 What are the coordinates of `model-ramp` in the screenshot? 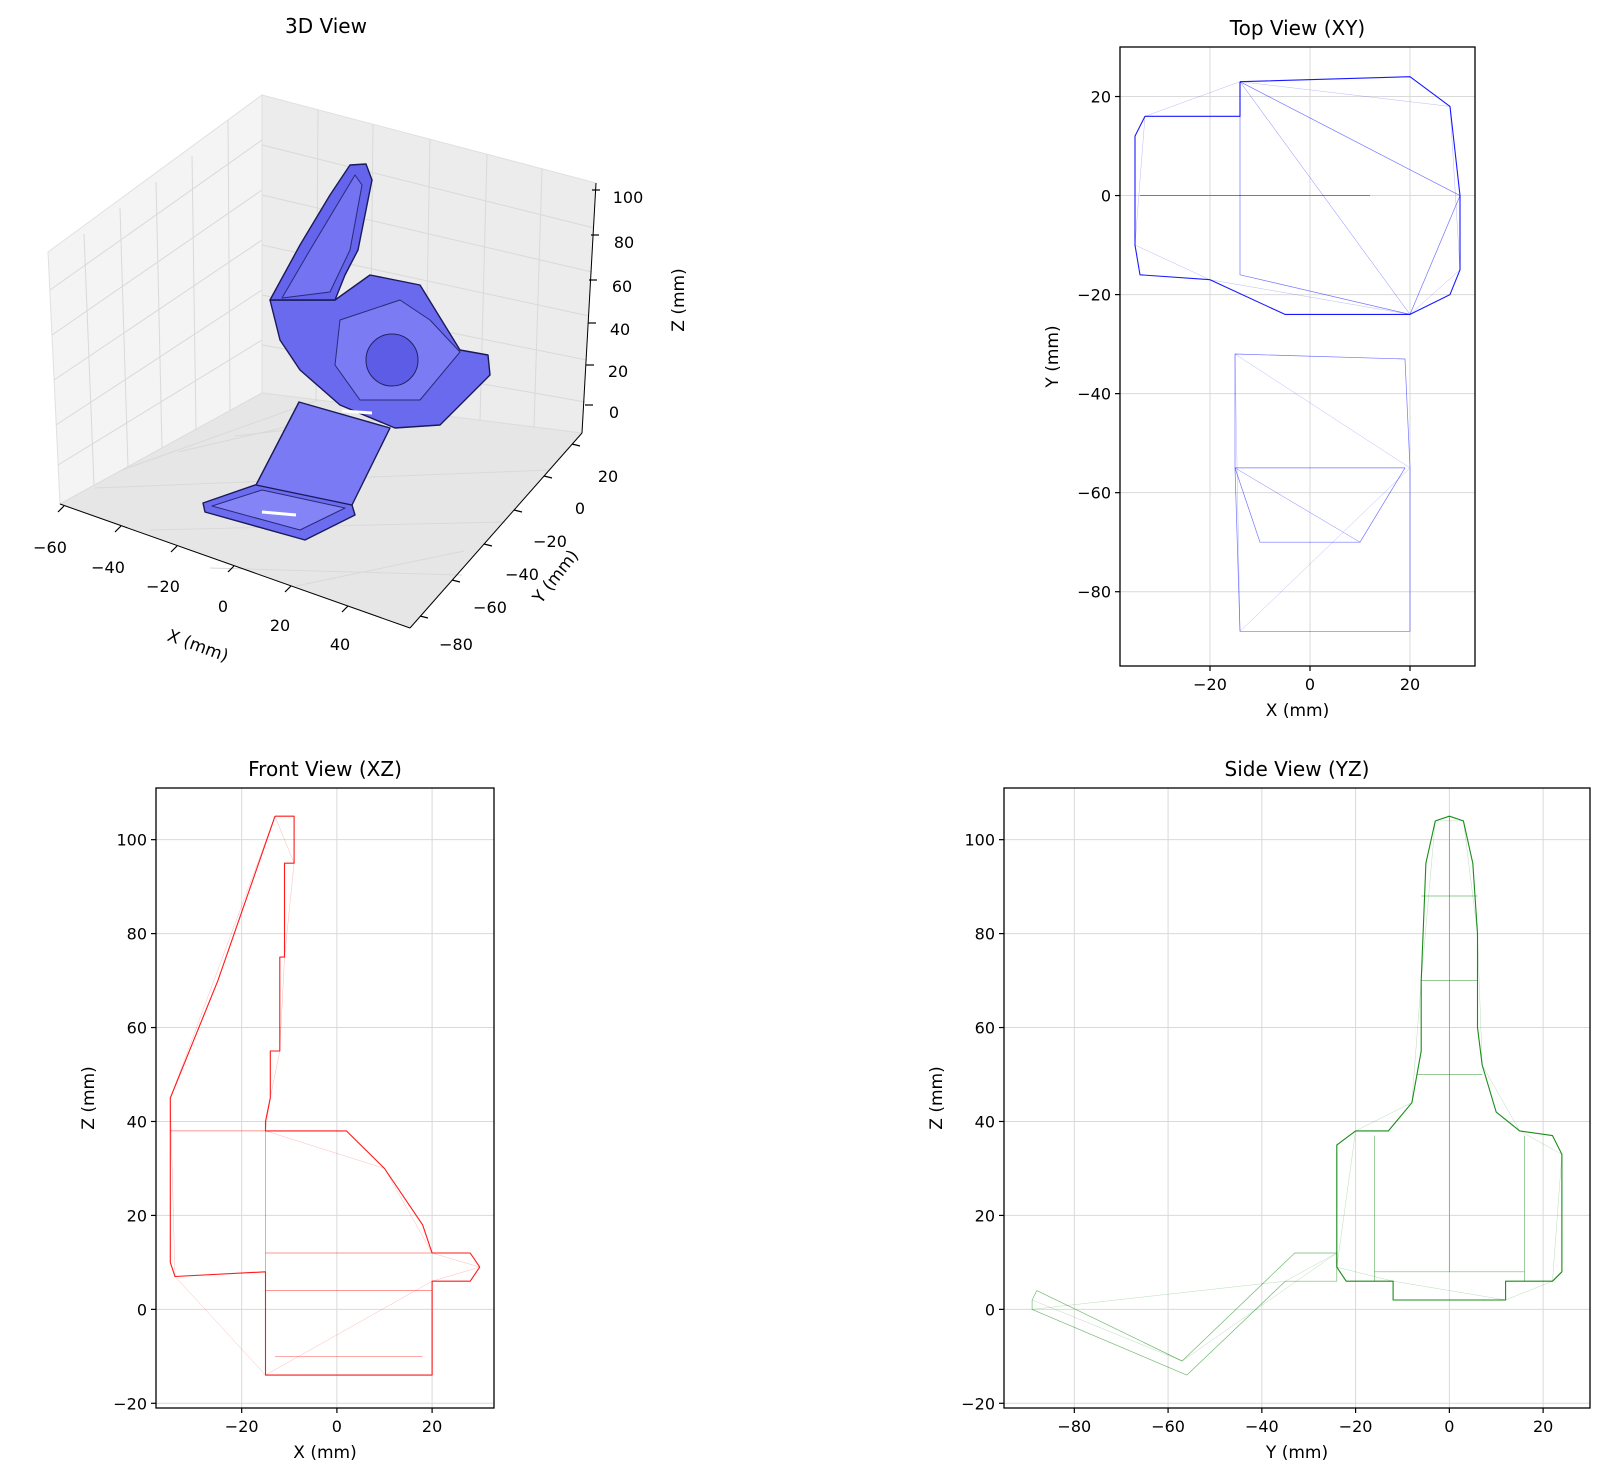 It's located at (323, 453).